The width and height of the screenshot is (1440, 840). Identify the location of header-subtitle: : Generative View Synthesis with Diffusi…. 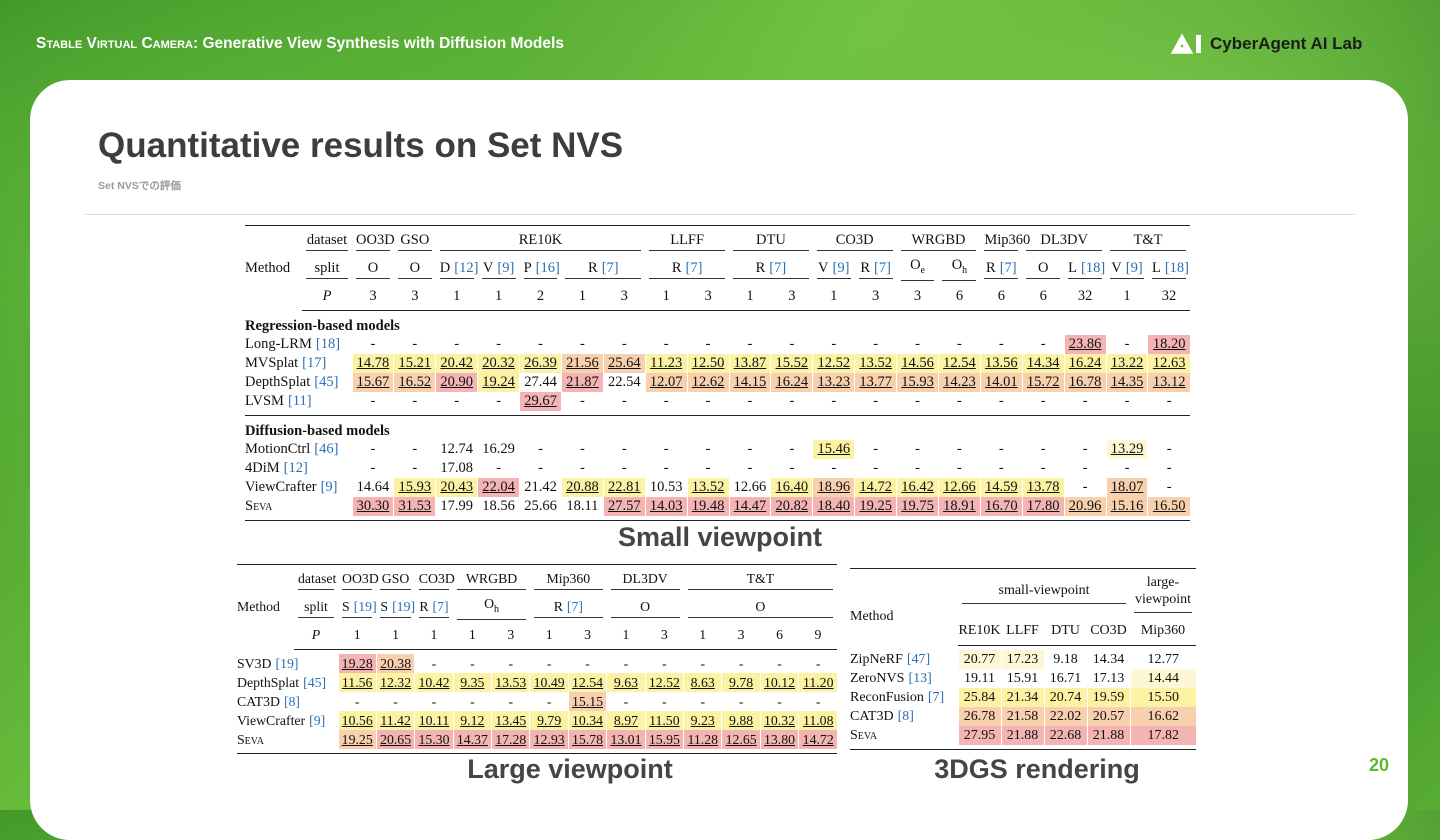
(378, 43).